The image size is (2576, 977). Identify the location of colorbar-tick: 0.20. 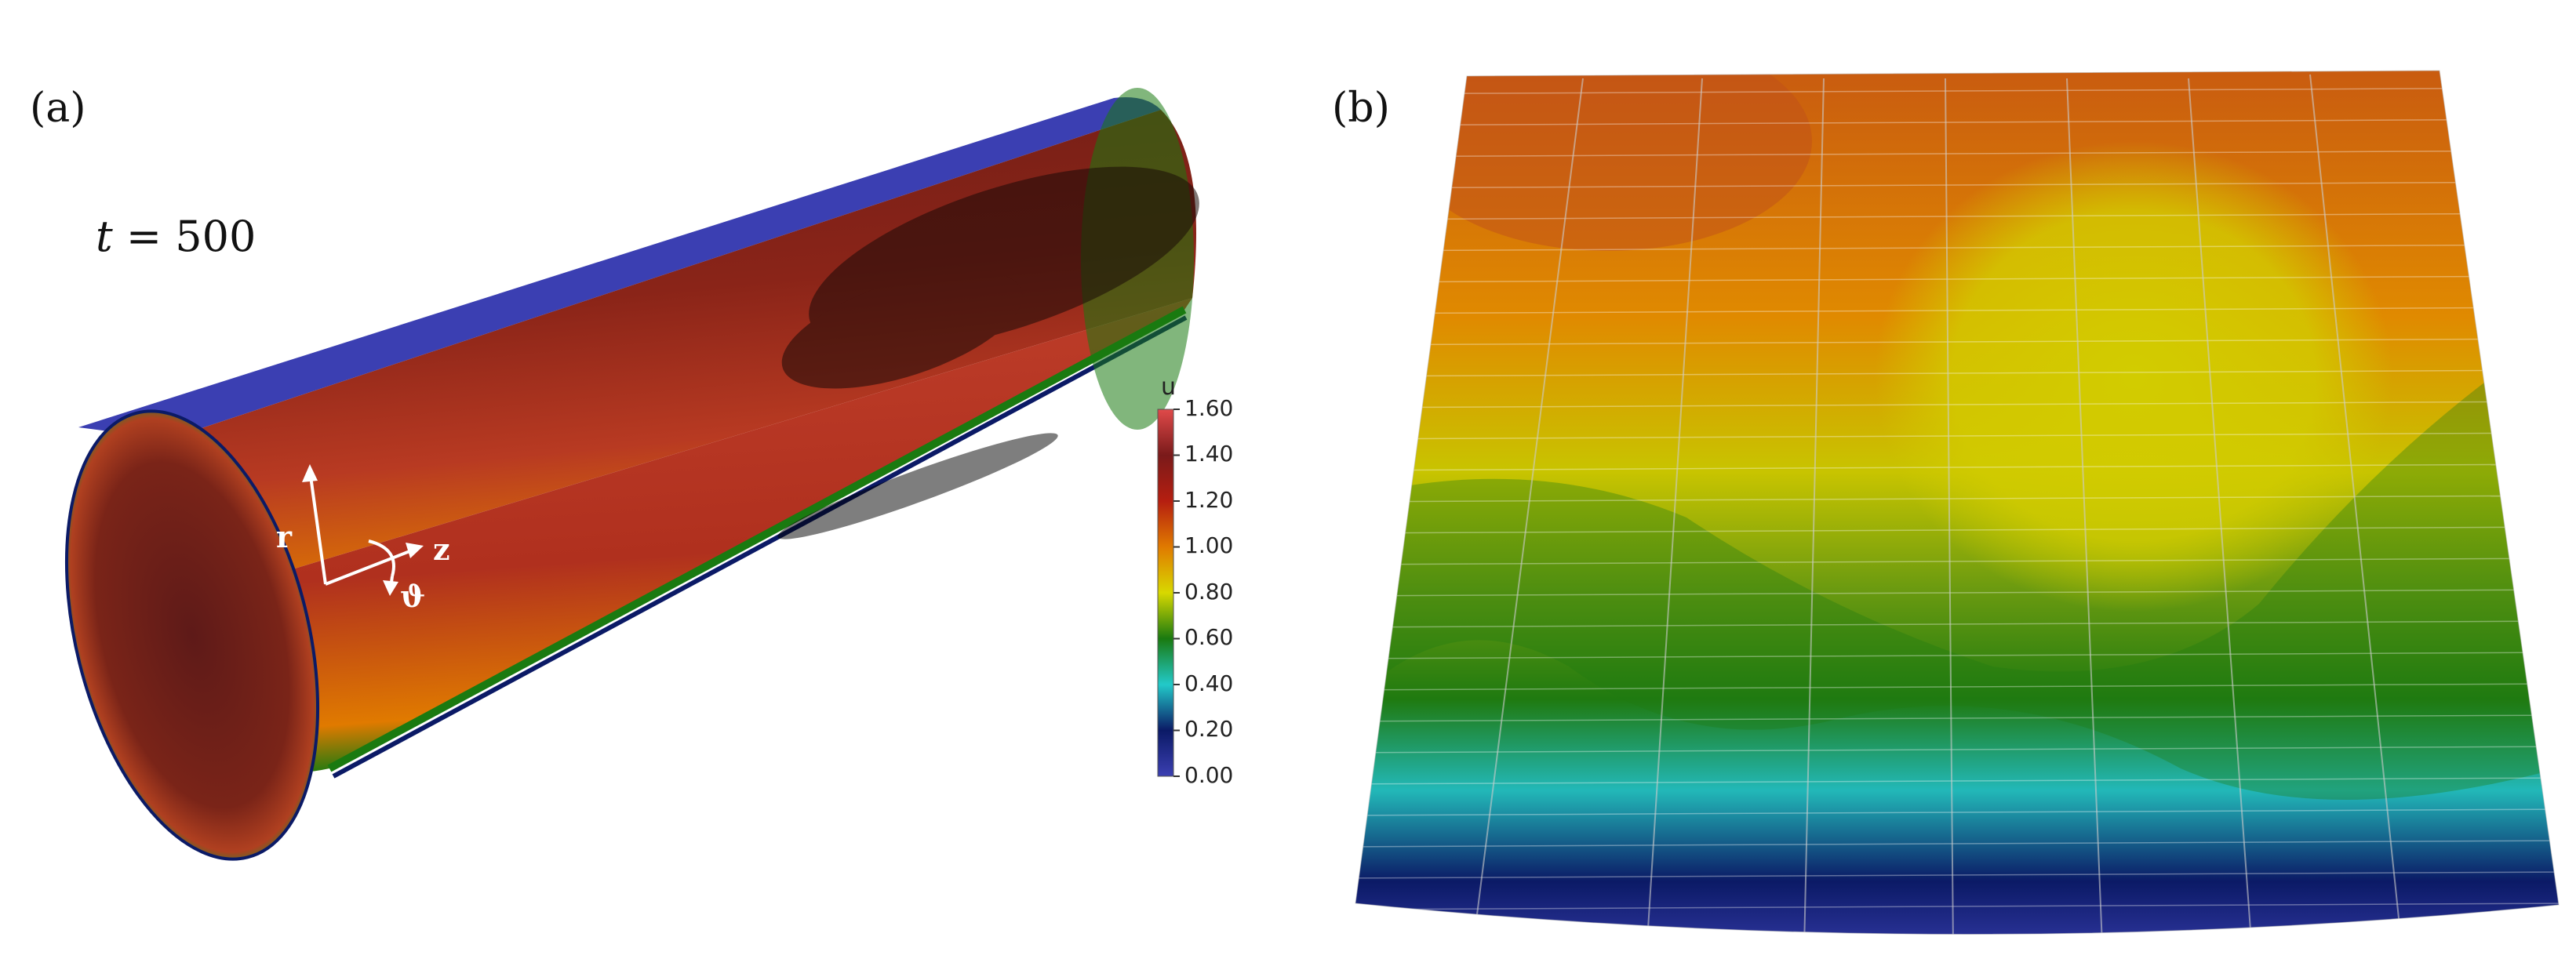
(1209, 729).